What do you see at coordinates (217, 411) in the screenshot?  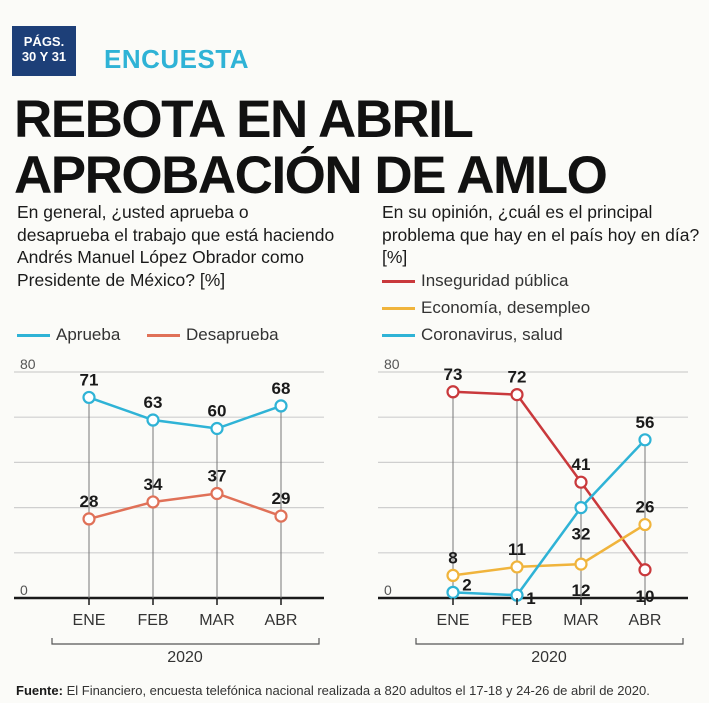 I see `data-label: 60` at bounding box center [217, 411].